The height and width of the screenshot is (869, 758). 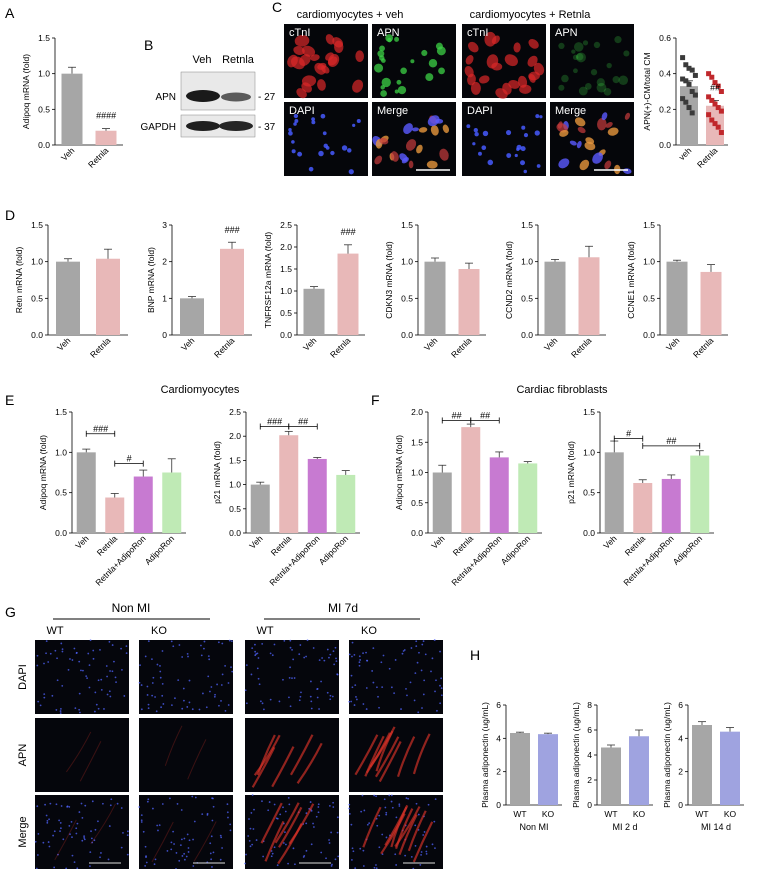 I want to click on x-tick-label: AdipoRon, so click(x=160, y=550).